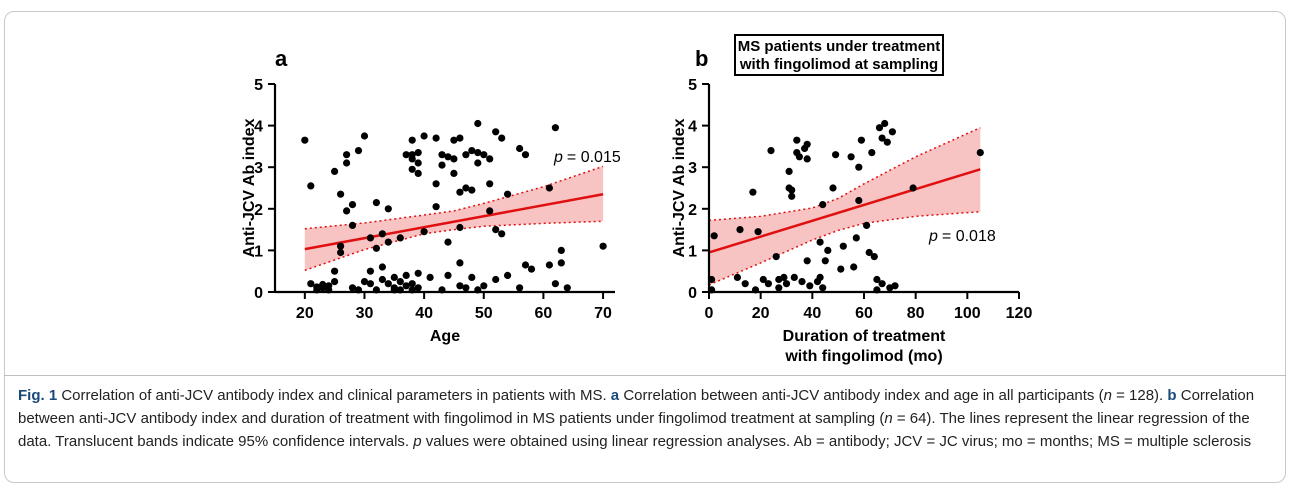 This screenshot has width=1290, height=491. What do you see at coordinates (1019, 313) in the screenshot?
I see `x-tick-label: 120` at bounding box center [1019, 313].